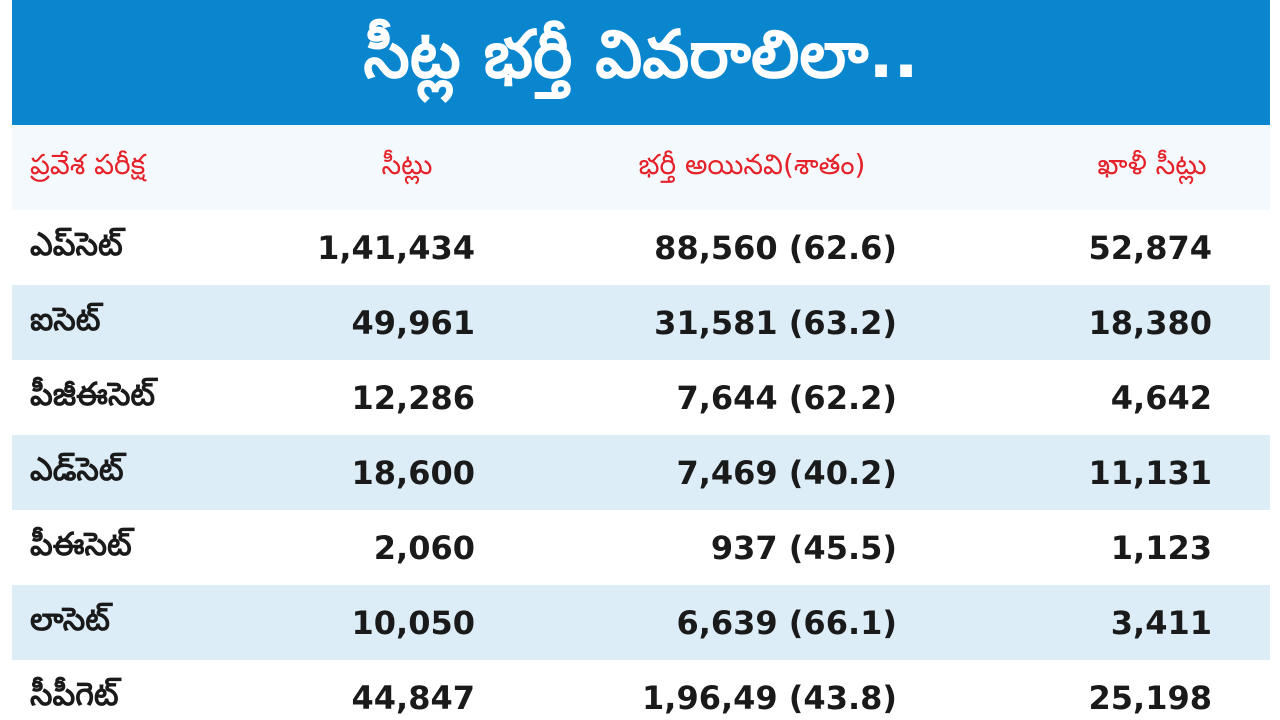  What do you see at coordinates (88, 164) in the screenshot?
I see `column-header: ప్రవేశ పరీక్ష` at bounding box center [88, 164].